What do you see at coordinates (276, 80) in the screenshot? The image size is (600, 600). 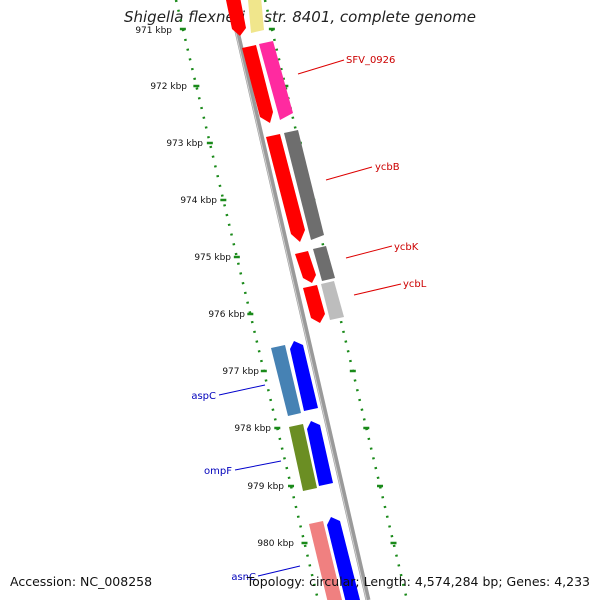 I see `gene-sfv0926` at bounding box center [276, 80].